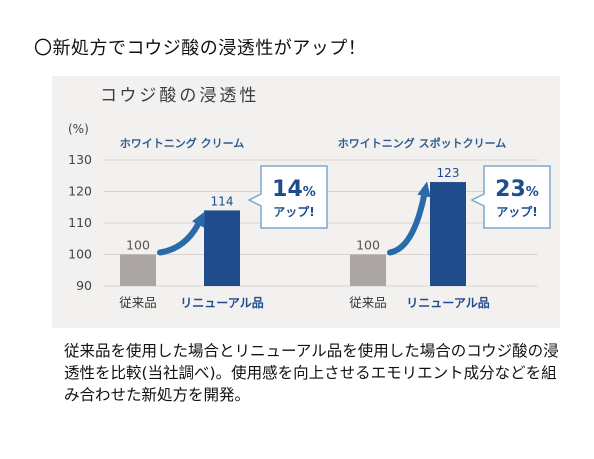  Describe the element at coordinates (448, 173) in the screenshot. I see `data-label: 123` at that location.